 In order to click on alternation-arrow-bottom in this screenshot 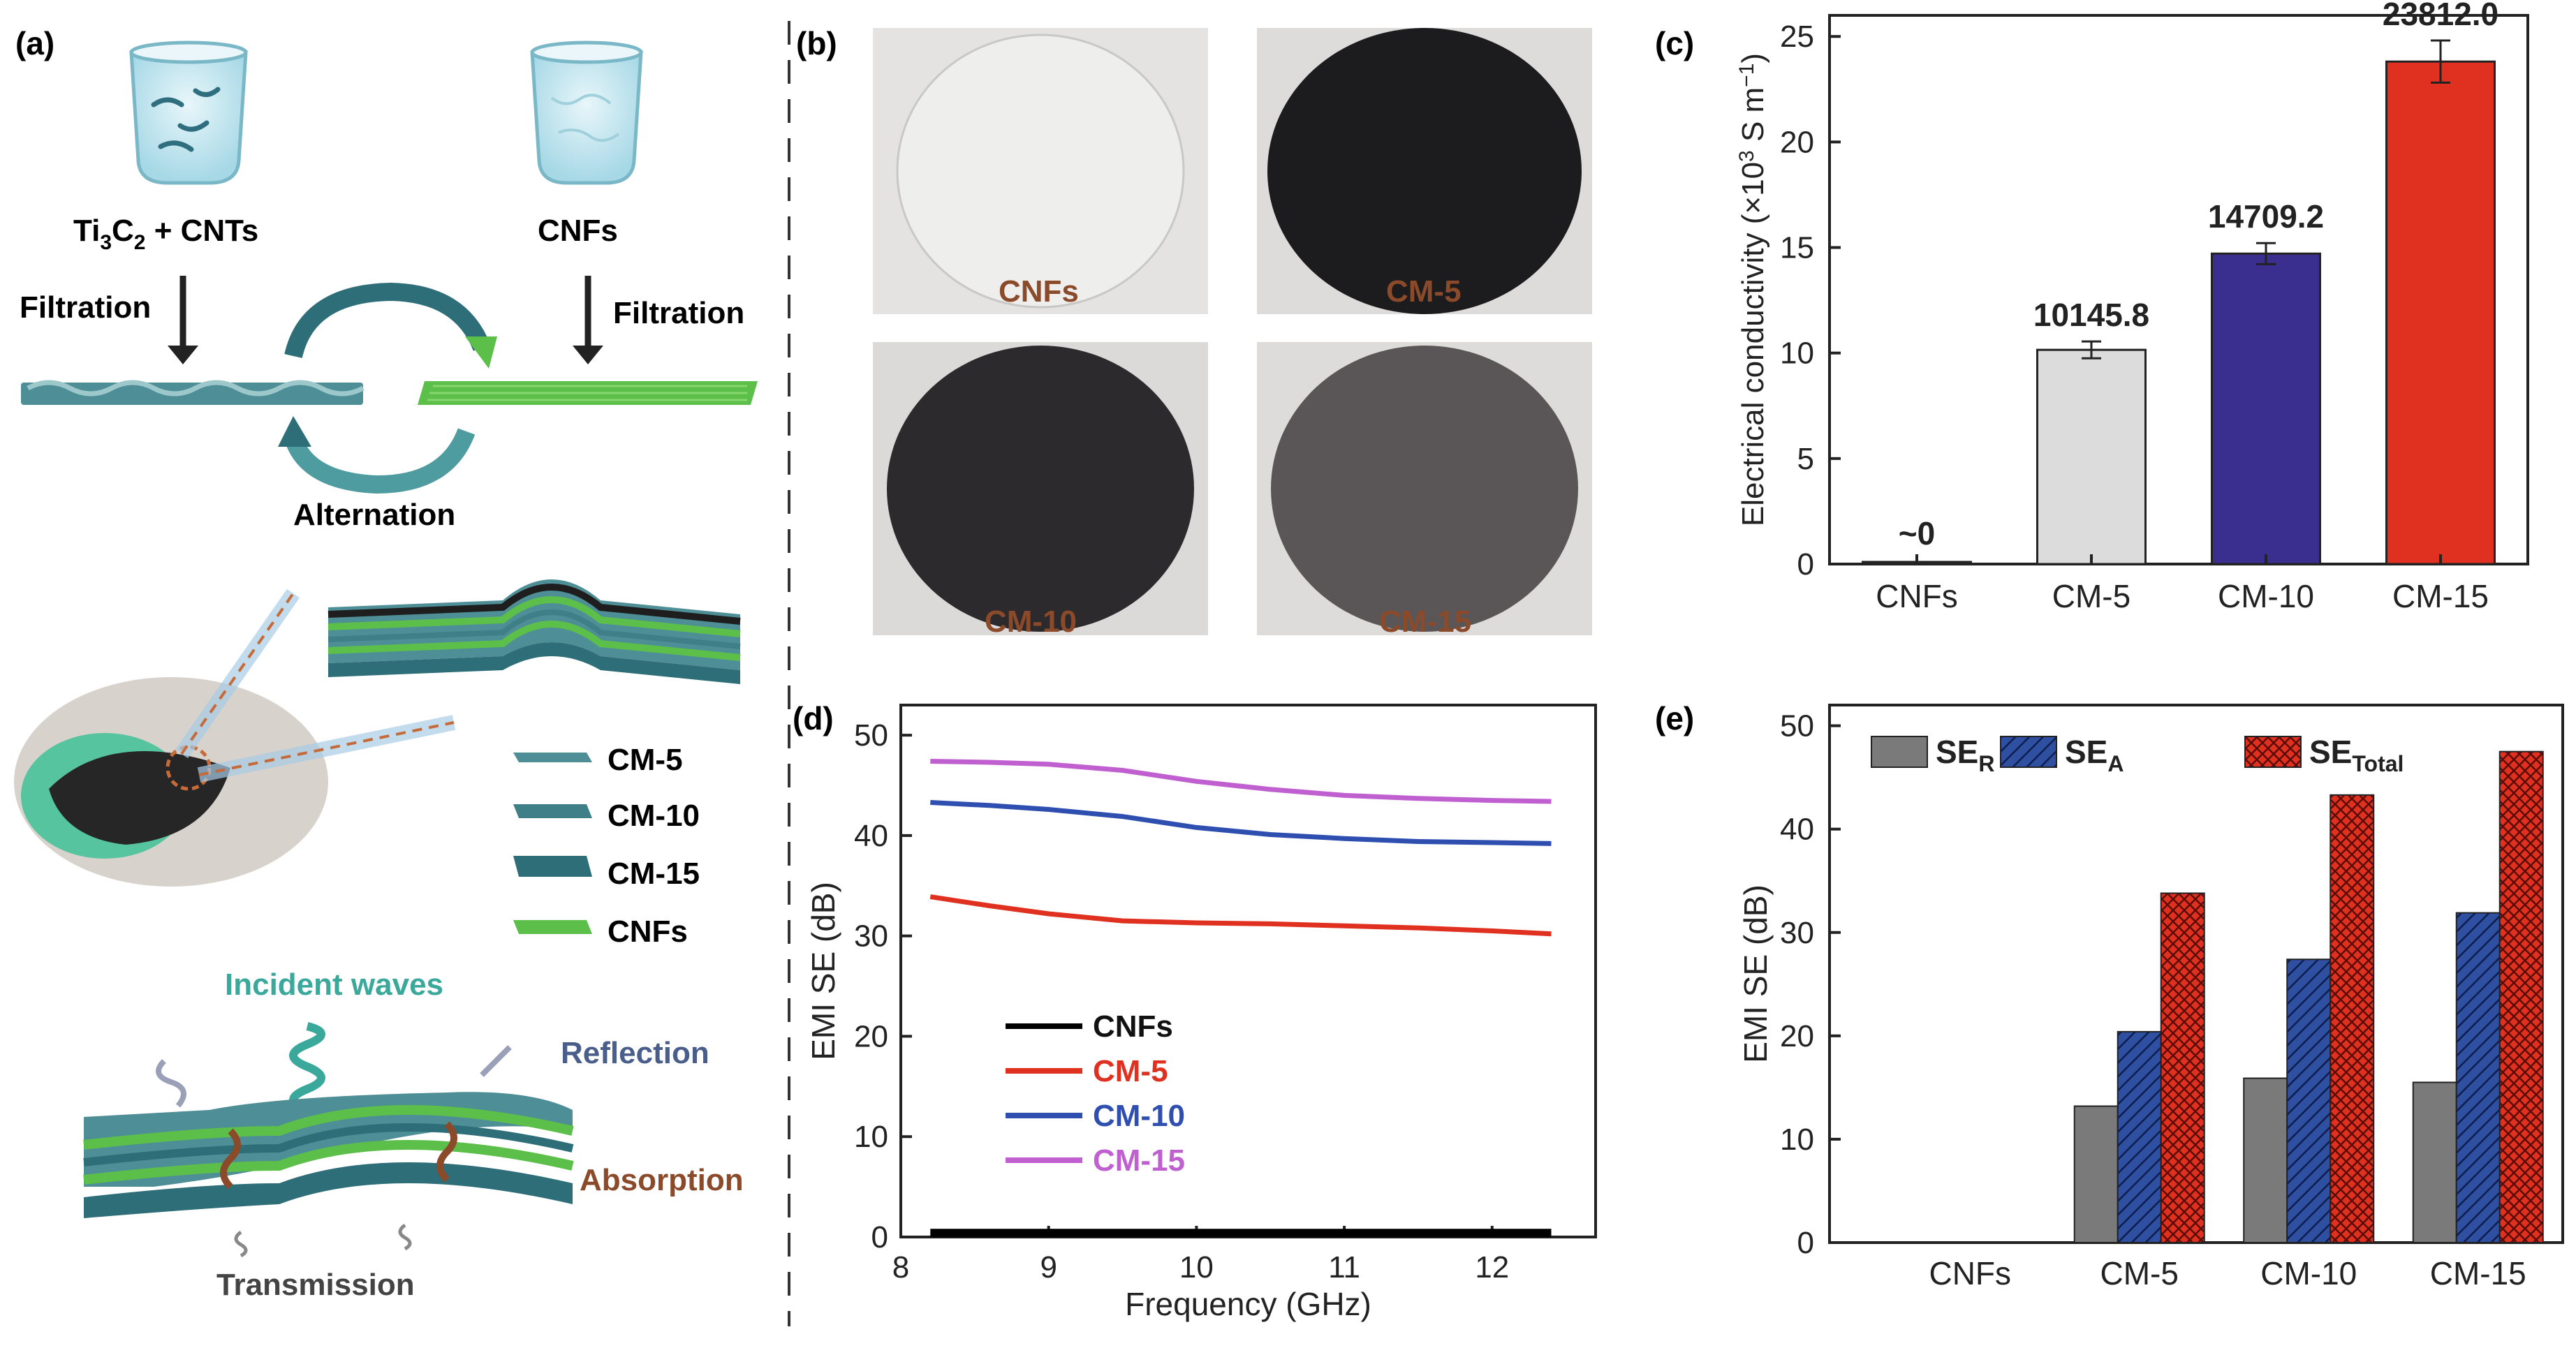, I will do `click(380, 461)`.